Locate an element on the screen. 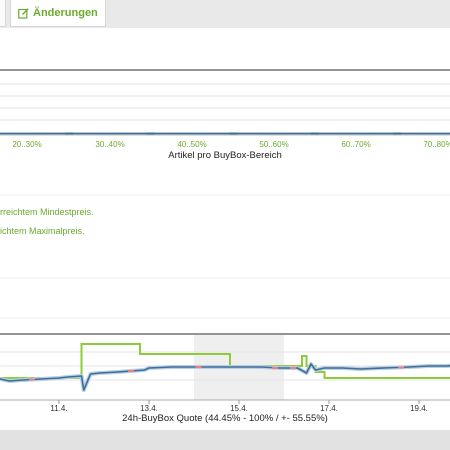 The image size is (450, 450). category-label: 20..30% is located at coordinates (27, 144).